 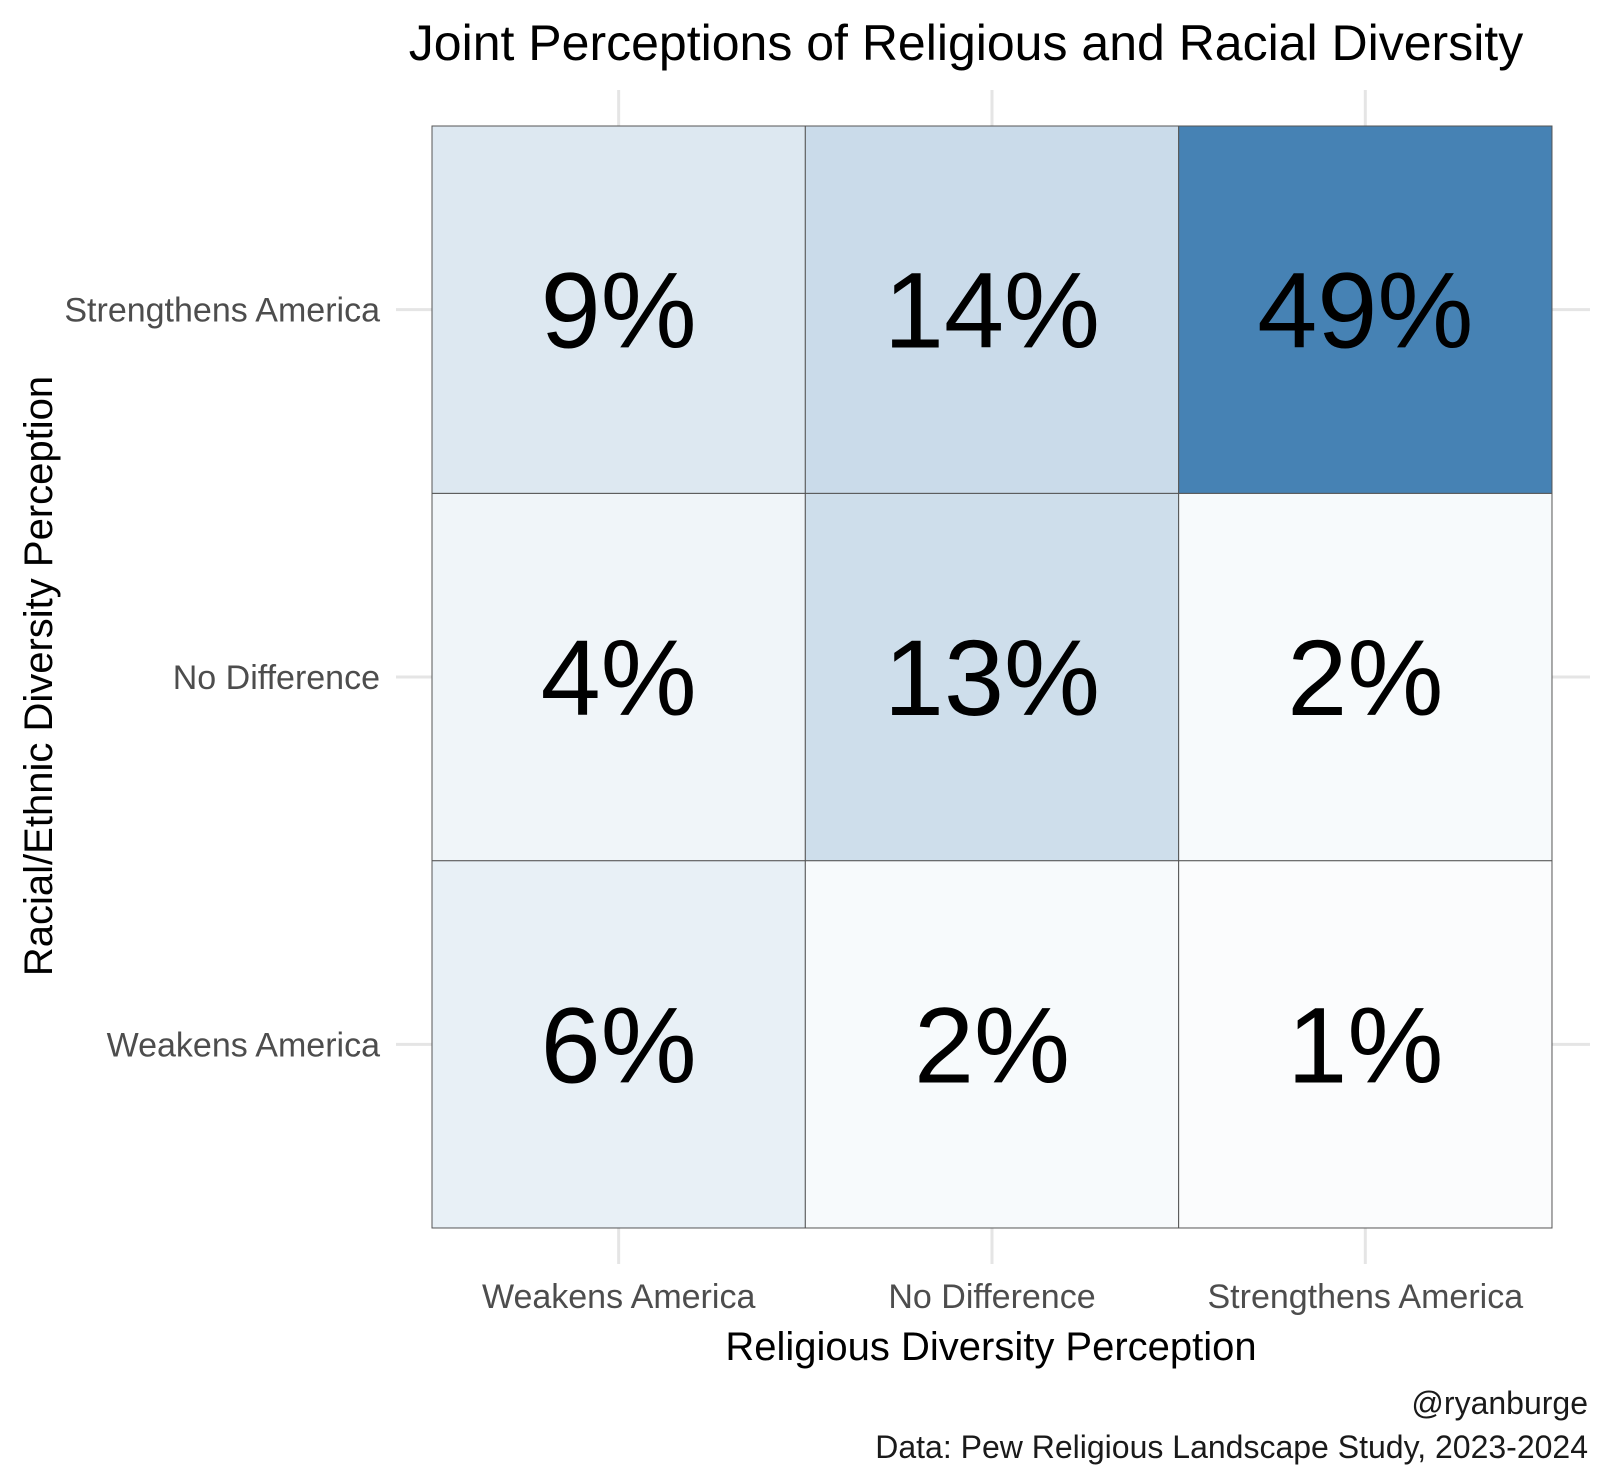 What do you see at coordinates (276, 678) in the screenshot?
I see `y-tick-label: No Difference` at bounding box center [276, 678].